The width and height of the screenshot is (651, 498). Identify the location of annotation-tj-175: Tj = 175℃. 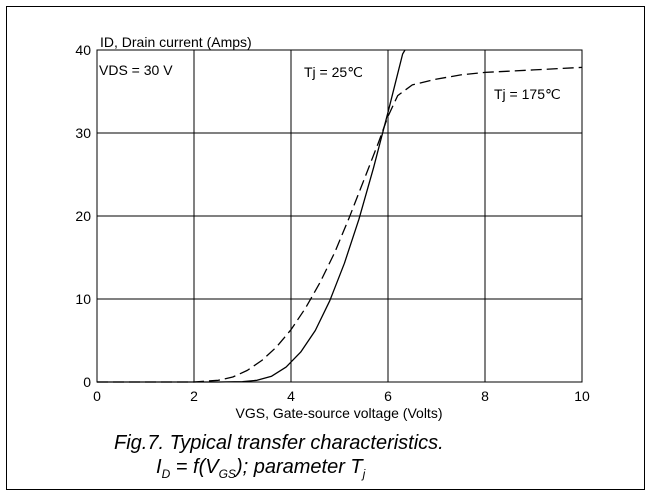
(527, 94).